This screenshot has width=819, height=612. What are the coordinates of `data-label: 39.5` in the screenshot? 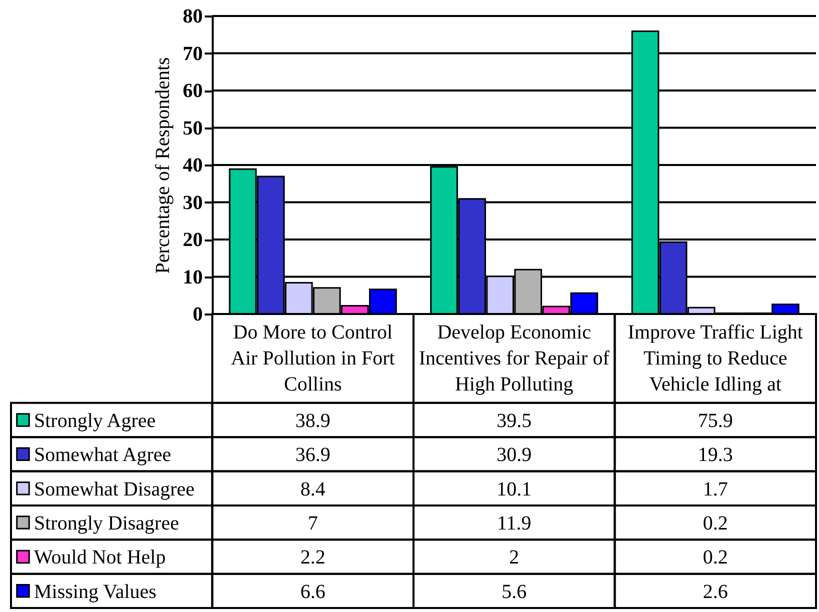 It's located at (514, 421).